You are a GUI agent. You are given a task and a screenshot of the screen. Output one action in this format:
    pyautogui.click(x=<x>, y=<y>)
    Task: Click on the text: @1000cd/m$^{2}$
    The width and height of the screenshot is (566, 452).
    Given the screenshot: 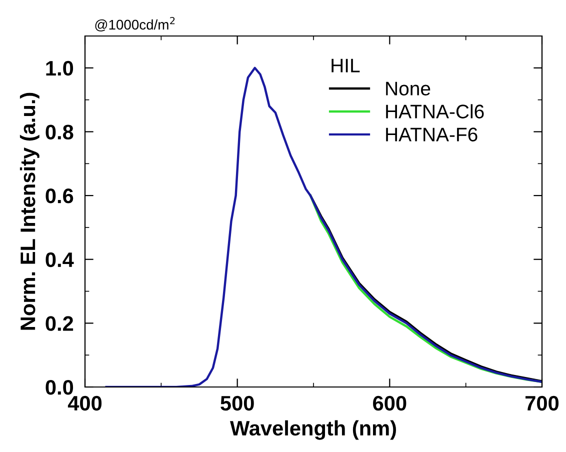 What is the action you would take?
    pyautogui.click(x=135, y=24)
    